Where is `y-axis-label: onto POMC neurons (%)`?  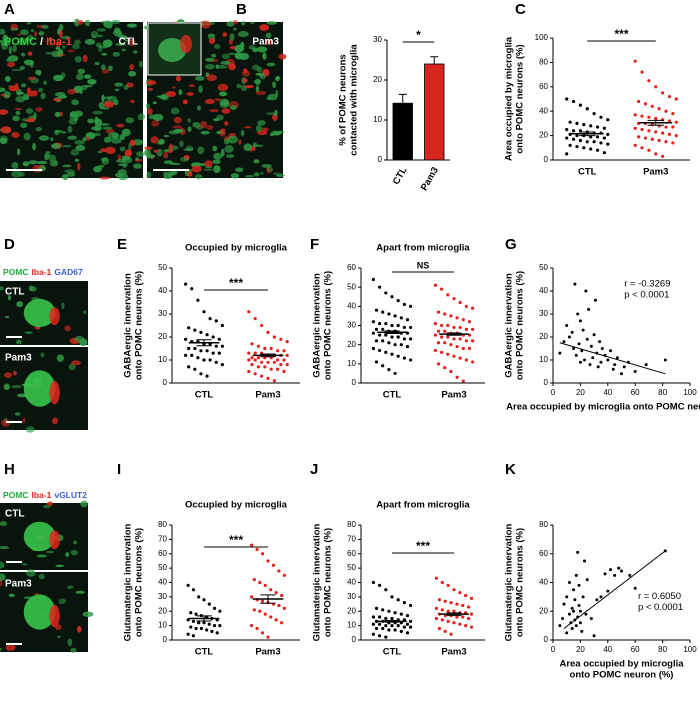 y-axis-label: onto POMC neurons (%) is located at coordinates (139, 582).